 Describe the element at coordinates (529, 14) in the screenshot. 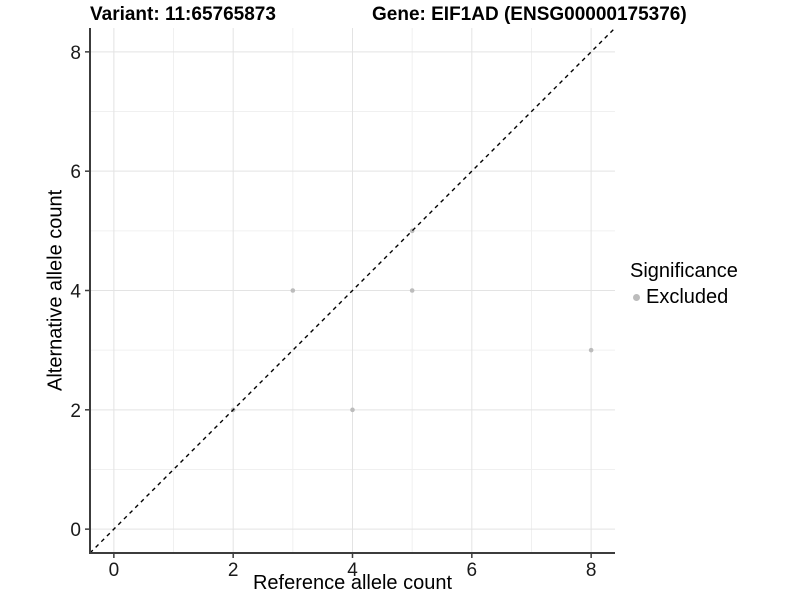

I see `gene-title: Gene: EIF1AD (ENSG00000175376)` at that location.